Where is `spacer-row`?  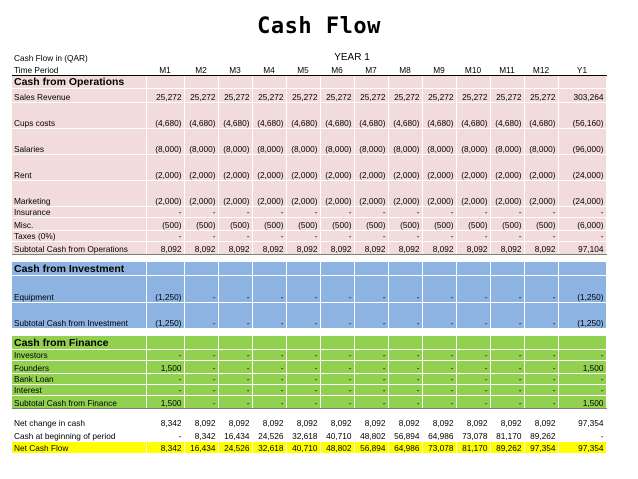 spacer-row is located at coordinates (309, 412).